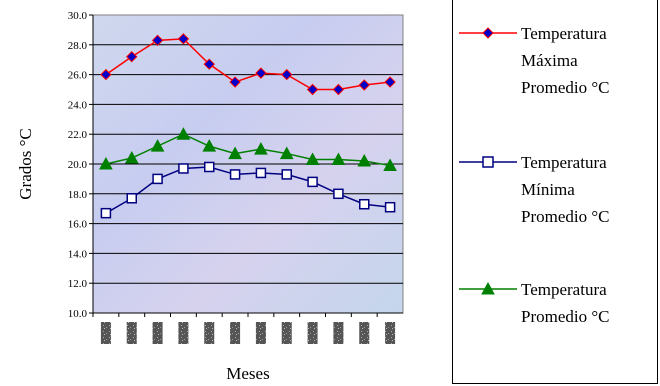 This screenshot has width=660, height=386. What do you see at coordinates (78, 105) in the screenshot?
I see `y-tick-label: 24.0` at bounding box center [78, 105].